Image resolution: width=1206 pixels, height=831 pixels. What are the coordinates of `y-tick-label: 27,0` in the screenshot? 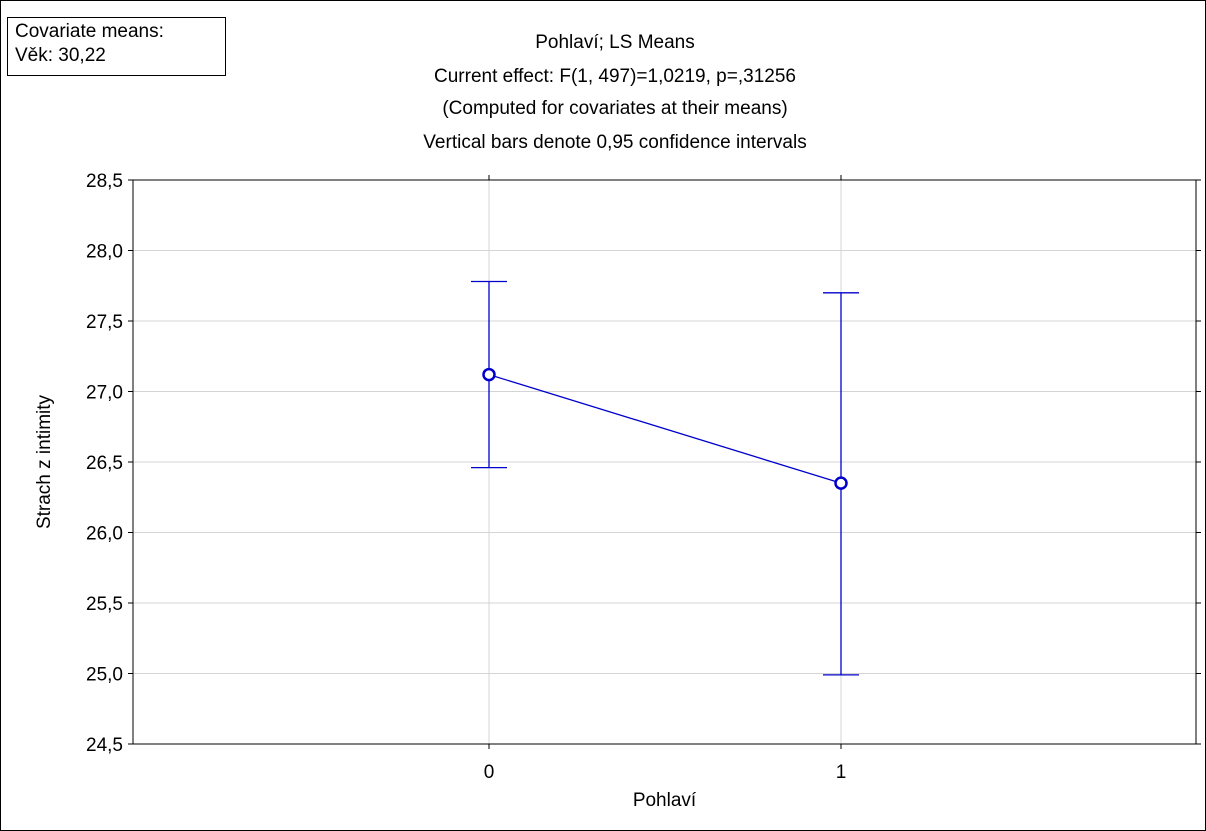 It's located at (104, 393).